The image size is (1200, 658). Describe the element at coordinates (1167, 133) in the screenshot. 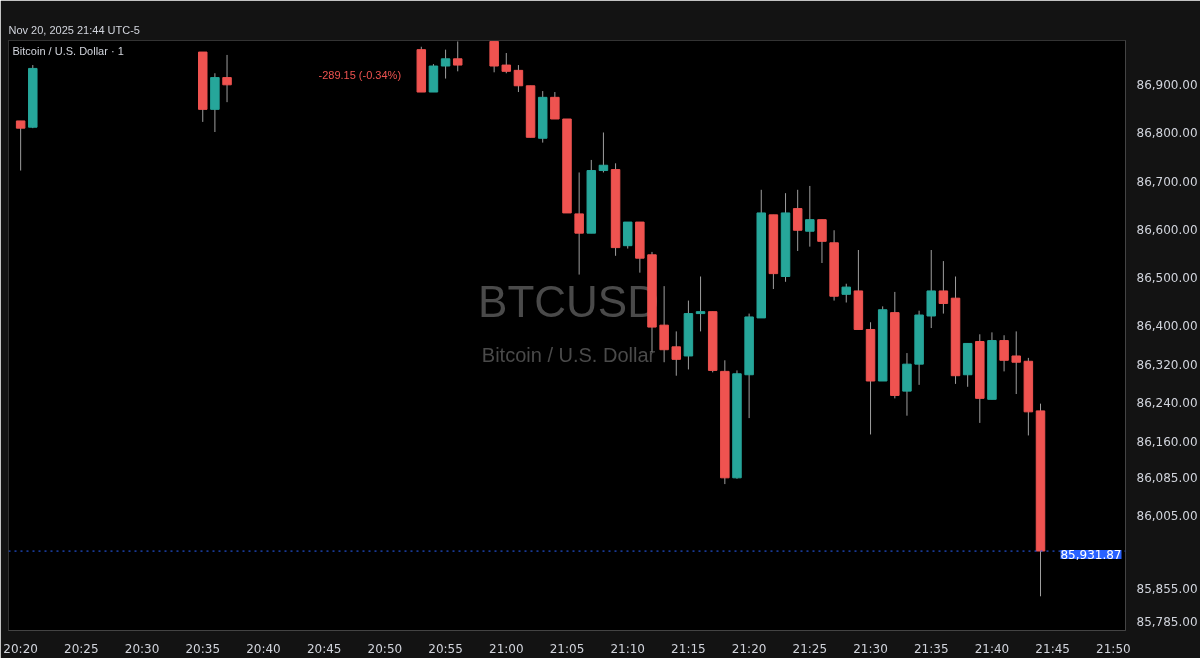

I see `y-tick-label: 86,800.00` at that location.